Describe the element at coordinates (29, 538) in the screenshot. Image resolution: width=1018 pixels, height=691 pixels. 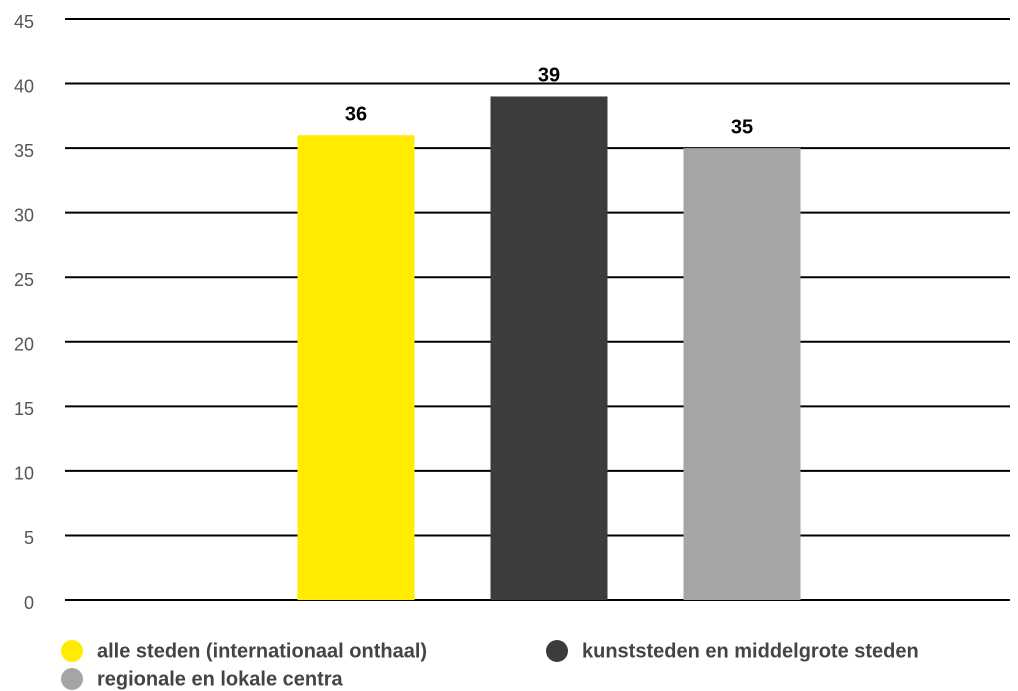
I see `y-tick-label: 5` at that location.